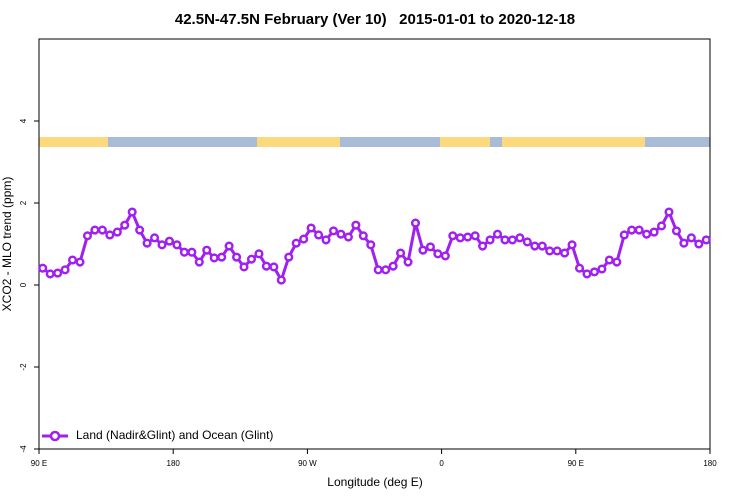 This screenshot has width=750, height=500. I want to click on x-tick-label: 90 W, so click(307, 463).